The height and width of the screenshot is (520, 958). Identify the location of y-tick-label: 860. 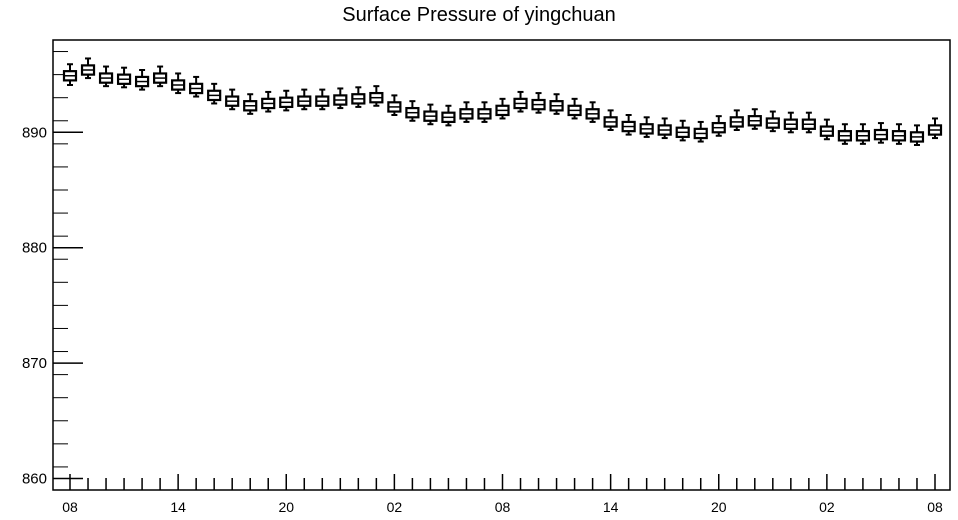
(34, 478).